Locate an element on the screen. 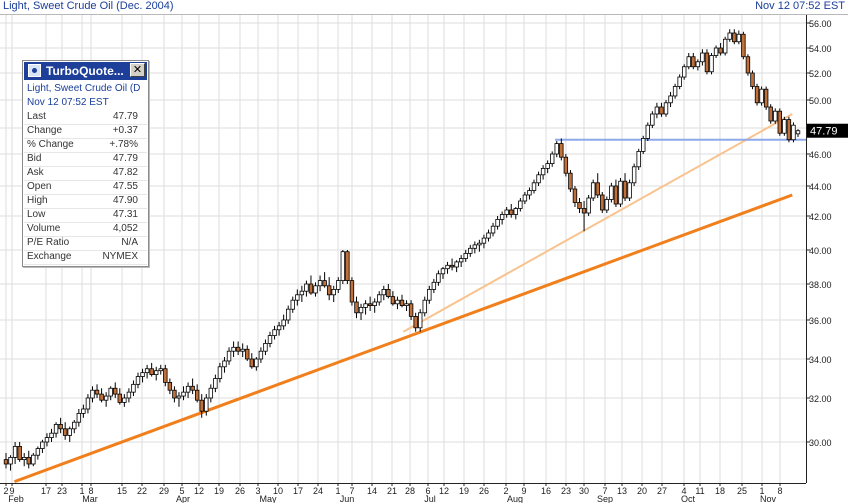 This screenshot has width=848, height=503. turboquote-titlebar: TurboQuote... ✕ is located at coordinates (85, 71).